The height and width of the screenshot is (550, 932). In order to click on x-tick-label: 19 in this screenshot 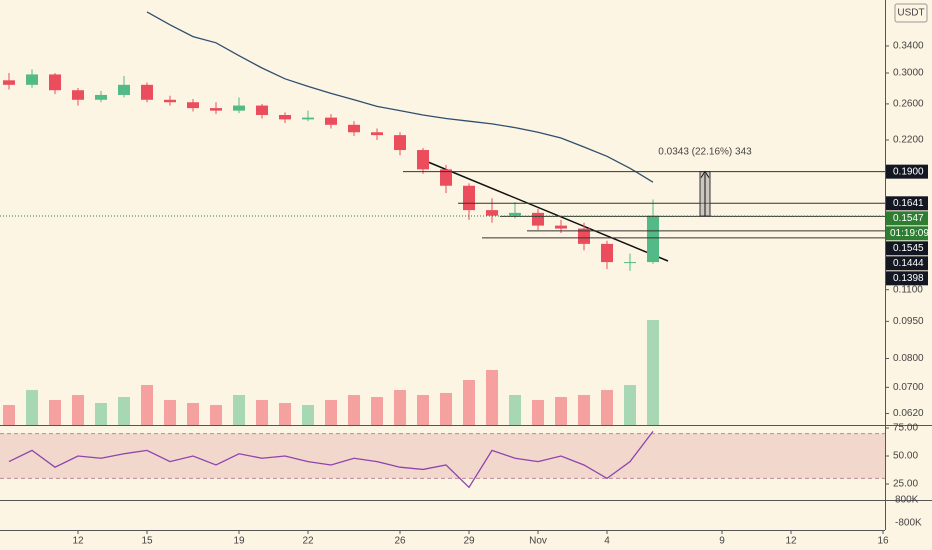, I will do `click(239, 541)`.